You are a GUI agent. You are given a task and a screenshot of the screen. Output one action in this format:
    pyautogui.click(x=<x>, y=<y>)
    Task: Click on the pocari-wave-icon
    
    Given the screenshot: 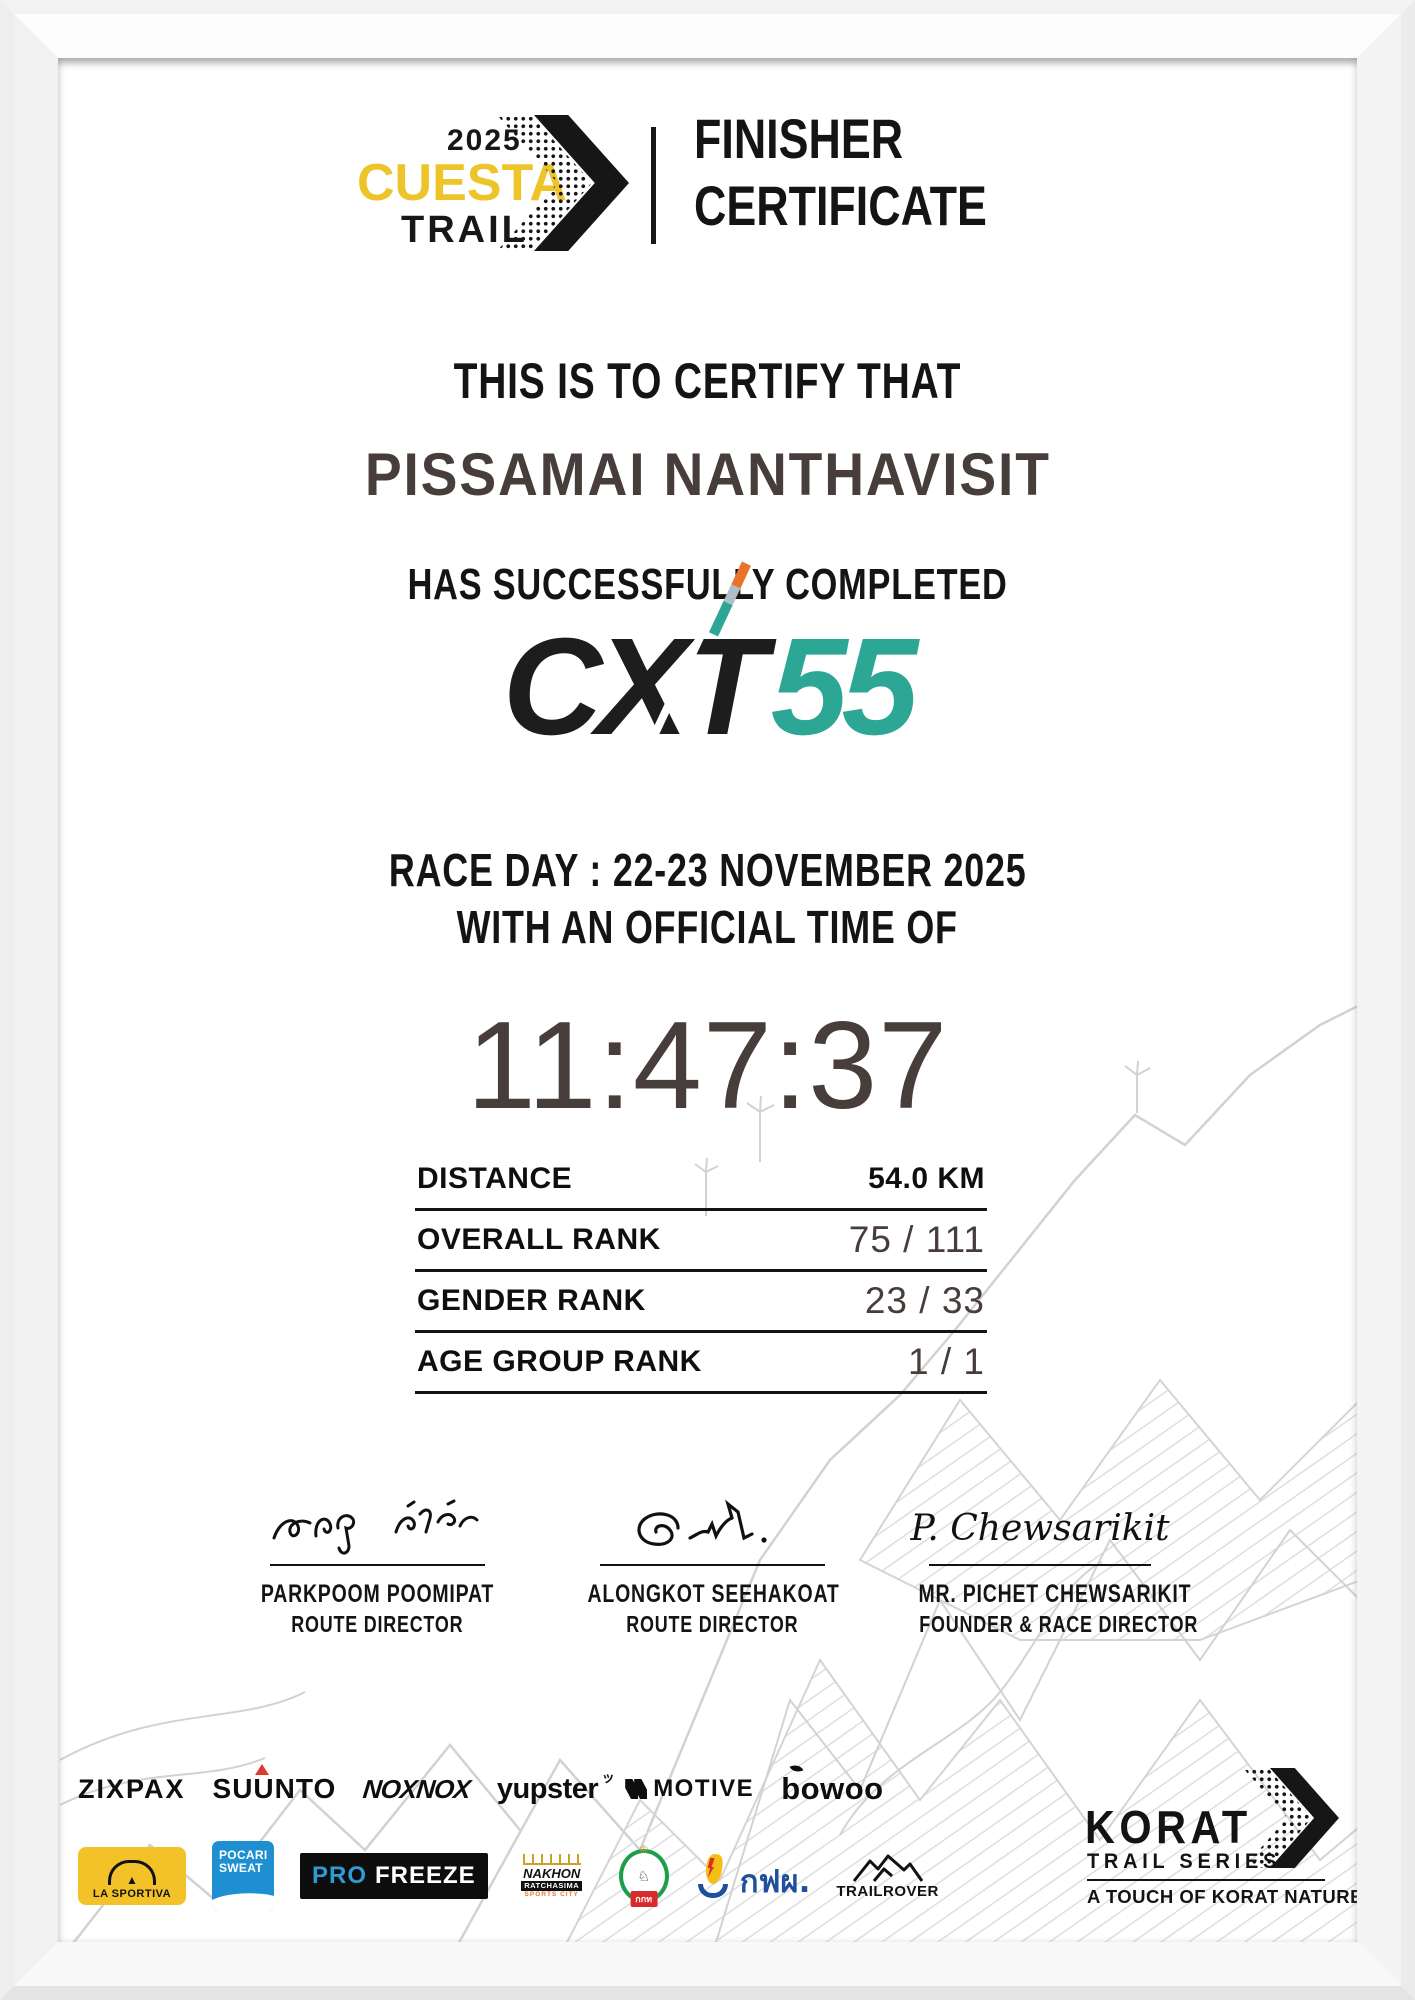 What is the action you would take?
    pyautogui.click(x=243, y=1899)
    